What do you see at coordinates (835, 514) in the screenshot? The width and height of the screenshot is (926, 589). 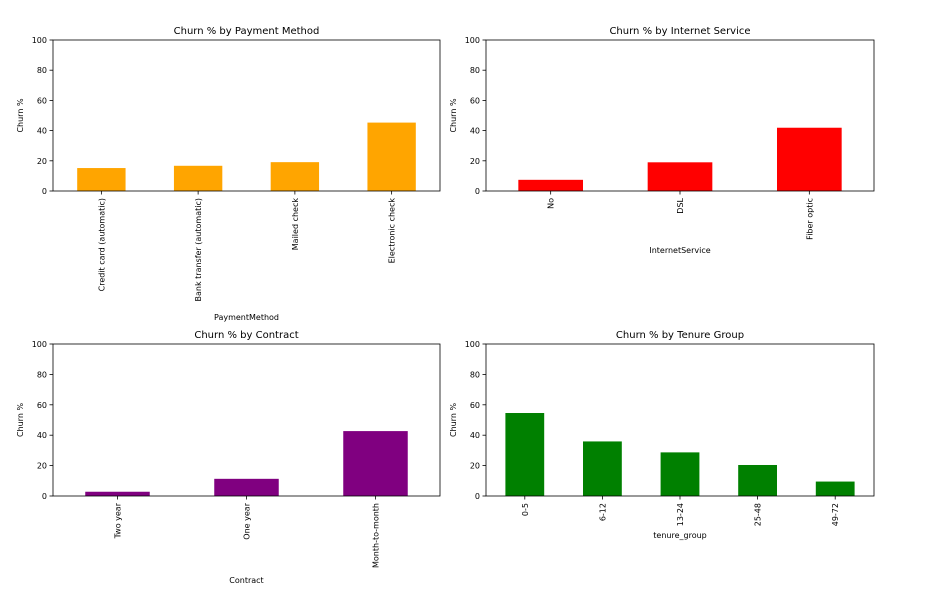 I see `x-tick-label: 49-72` at bounding box center [835, 514].